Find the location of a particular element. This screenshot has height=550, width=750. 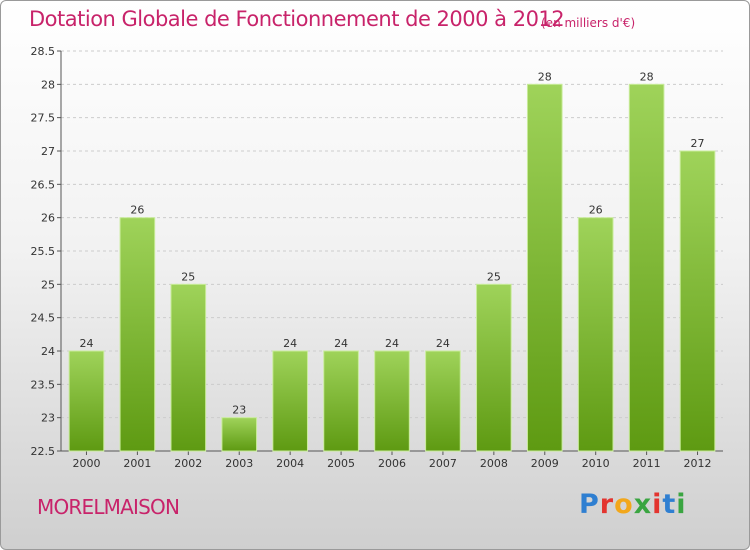

bar-value-label: 27 is located at coordinates (698, 143).